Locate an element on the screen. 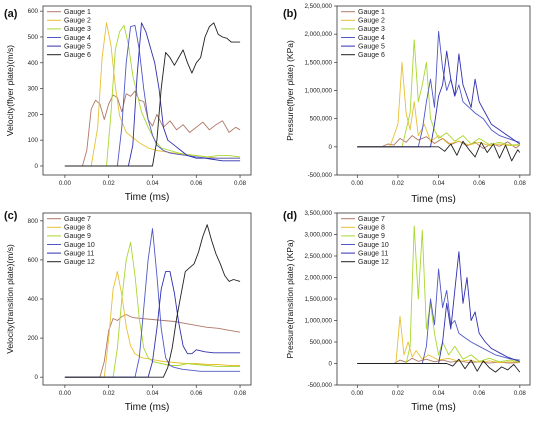 Image resolution: width=550 pixels, height=425 pixels. panel-d-label: (d) is located at coordinates (290, 216).